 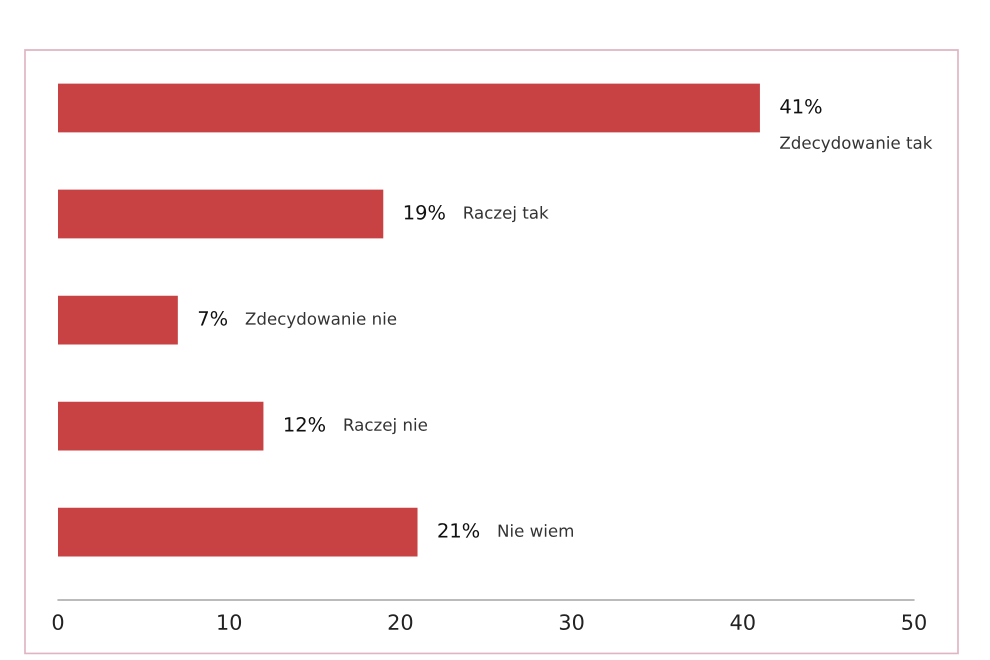 What do you see at coordinates (914, 622) in the screenshot?
I see `x-tick-label: 50` at bounding box center [914, 622].